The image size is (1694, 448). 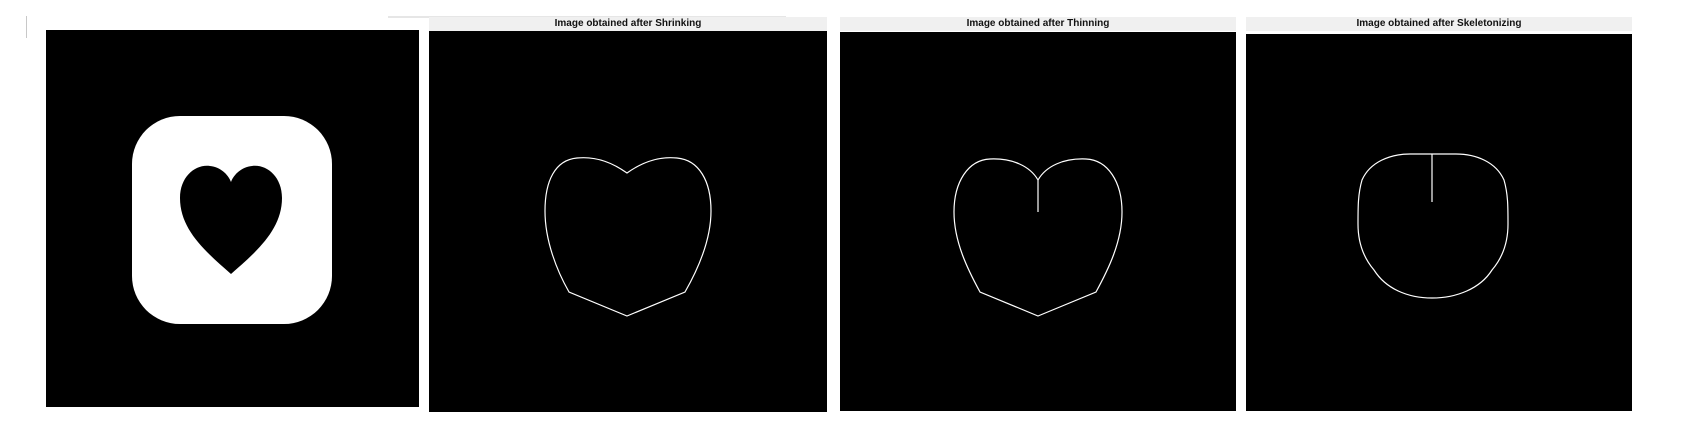 I want to click on panel-title: Image obtained after Skeletonizing, so click(x=1439, y=24).